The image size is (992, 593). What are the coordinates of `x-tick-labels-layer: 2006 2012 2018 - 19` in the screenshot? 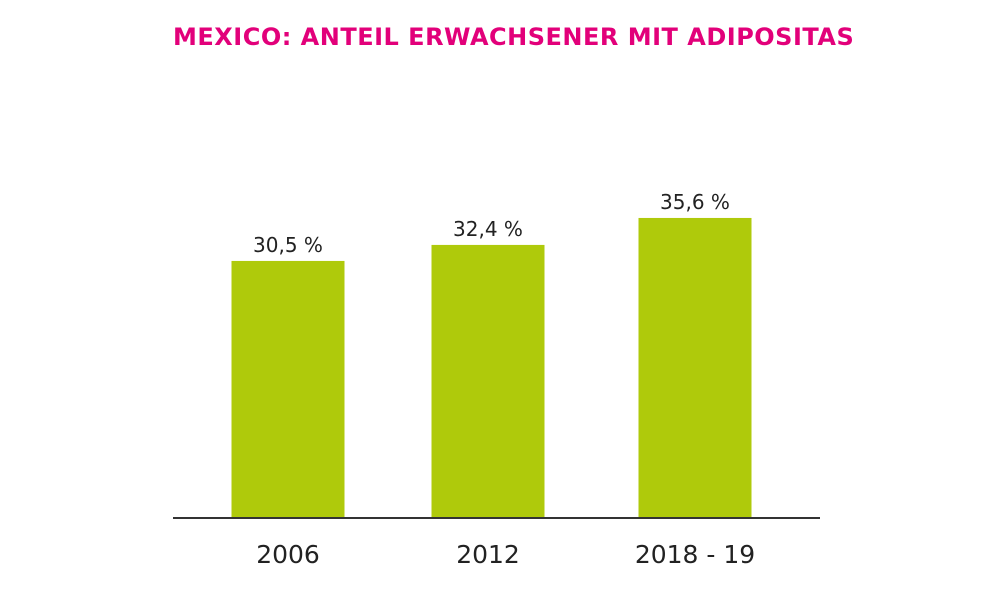 It's located at (505, 554).